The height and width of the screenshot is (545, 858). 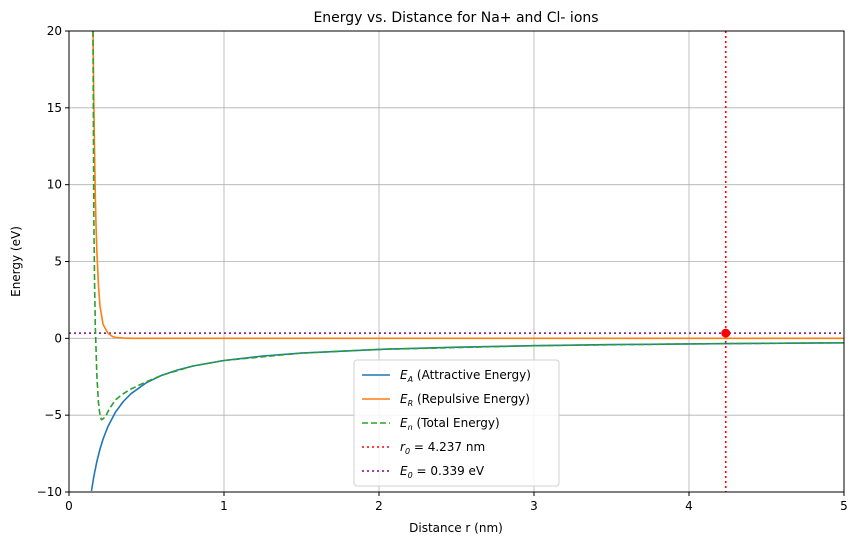 I want to click on legend-item-e0-line: E0 = 0.339 eV, so click(x=423, y=472).